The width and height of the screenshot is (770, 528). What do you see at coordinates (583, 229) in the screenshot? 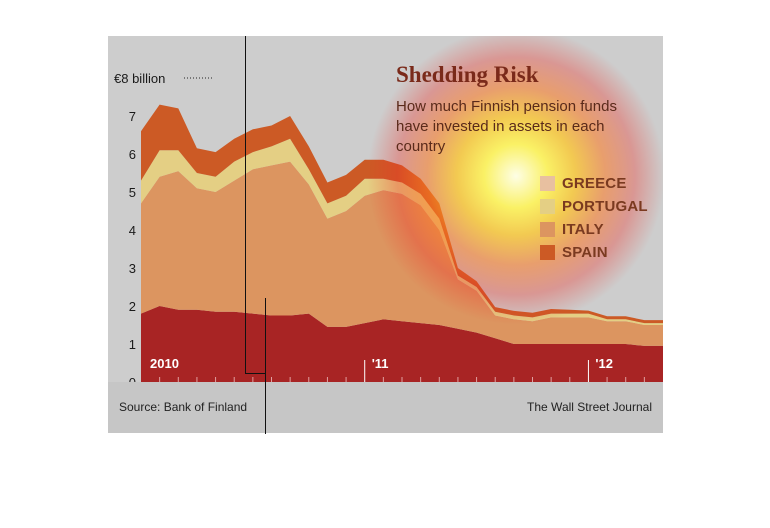
I see `legend-label-italy: ITALY` at bounding box center [583, 229].